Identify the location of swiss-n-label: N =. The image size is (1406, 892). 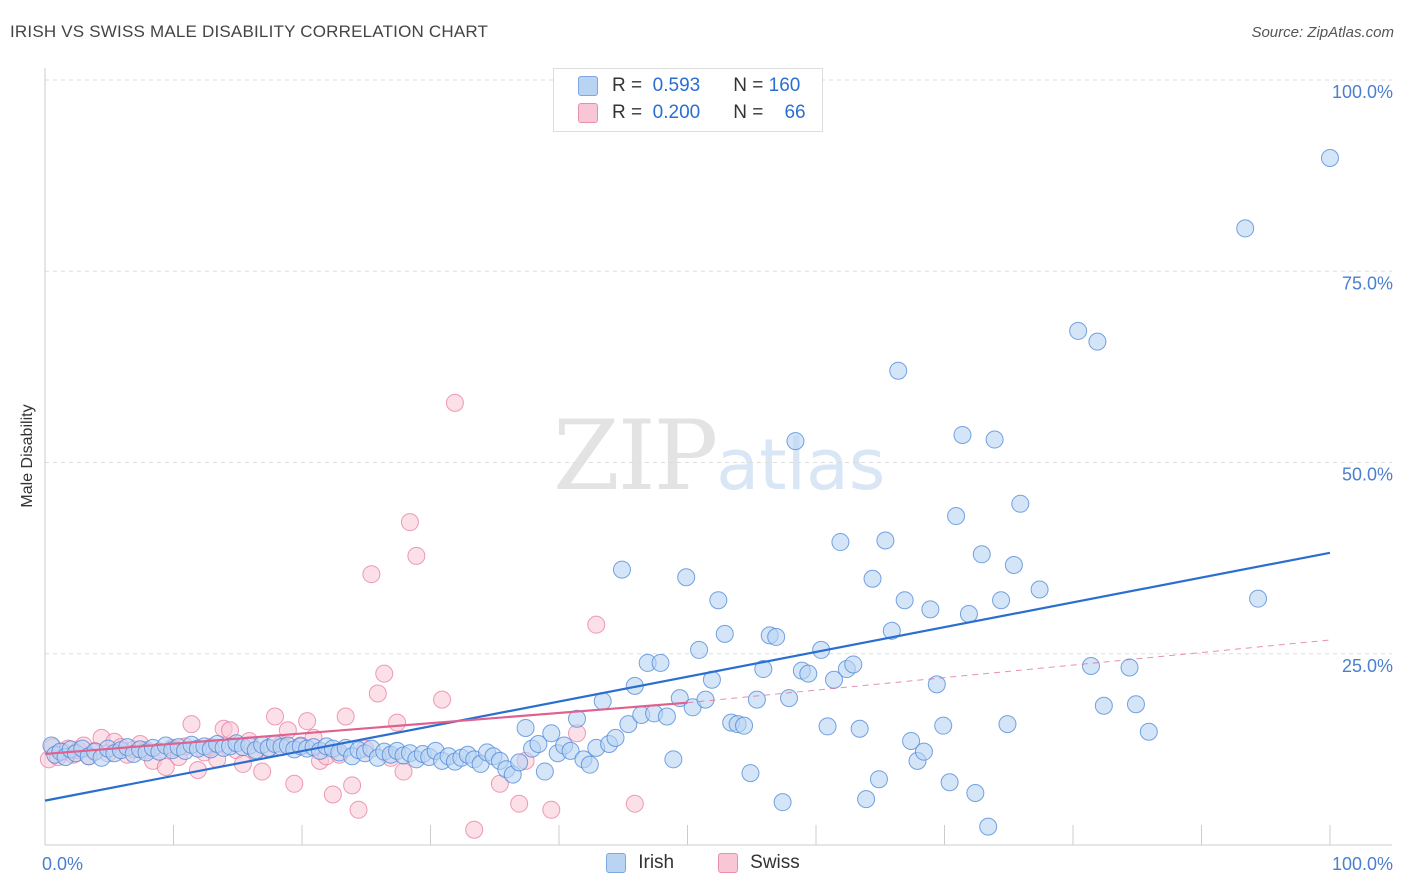
(748, 112).